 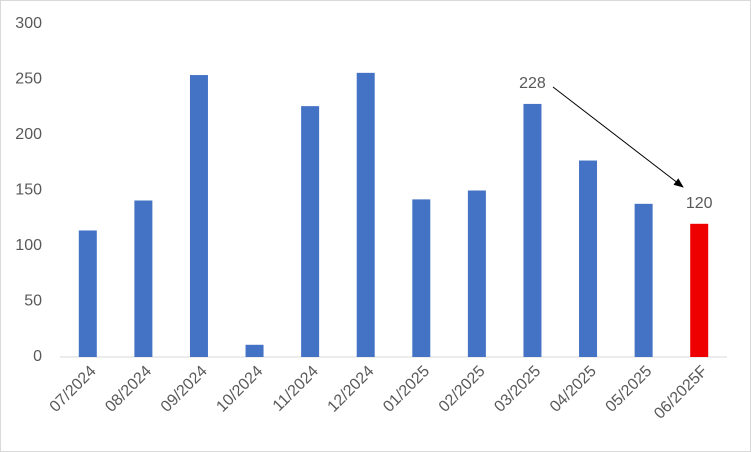 What do you see at coordinates (33, 301) in the screenshot?
I see `y-tick-label: 50` at bounding box center [33, 301].